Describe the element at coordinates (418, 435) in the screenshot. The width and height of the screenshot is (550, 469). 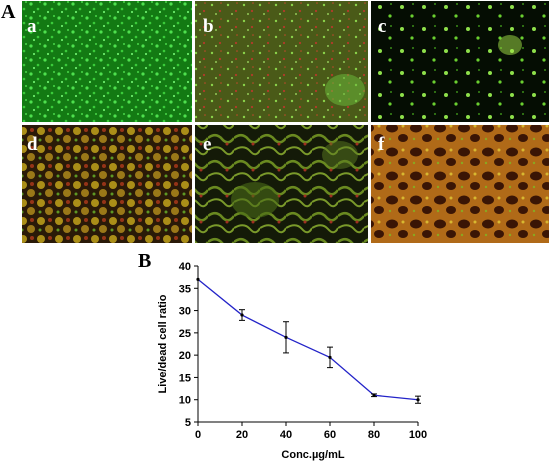
I see `x-tick-label: 100` at that location.